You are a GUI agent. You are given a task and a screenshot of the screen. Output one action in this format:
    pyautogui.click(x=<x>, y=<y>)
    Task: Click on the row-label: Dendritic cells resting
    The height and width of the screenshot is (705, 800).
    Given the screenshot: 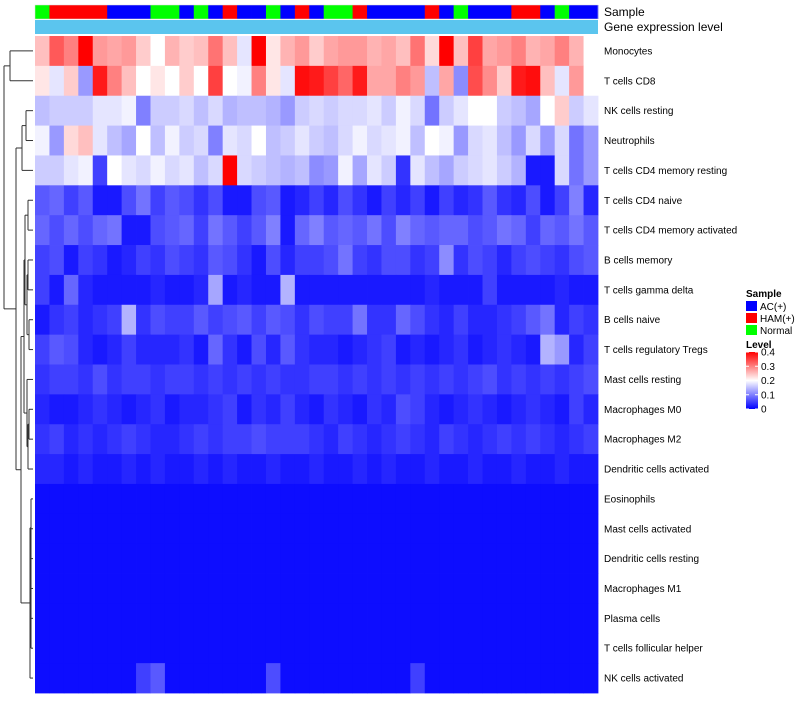 What is the action you would take?
    pyautogui.click(x=651, y=559)
    